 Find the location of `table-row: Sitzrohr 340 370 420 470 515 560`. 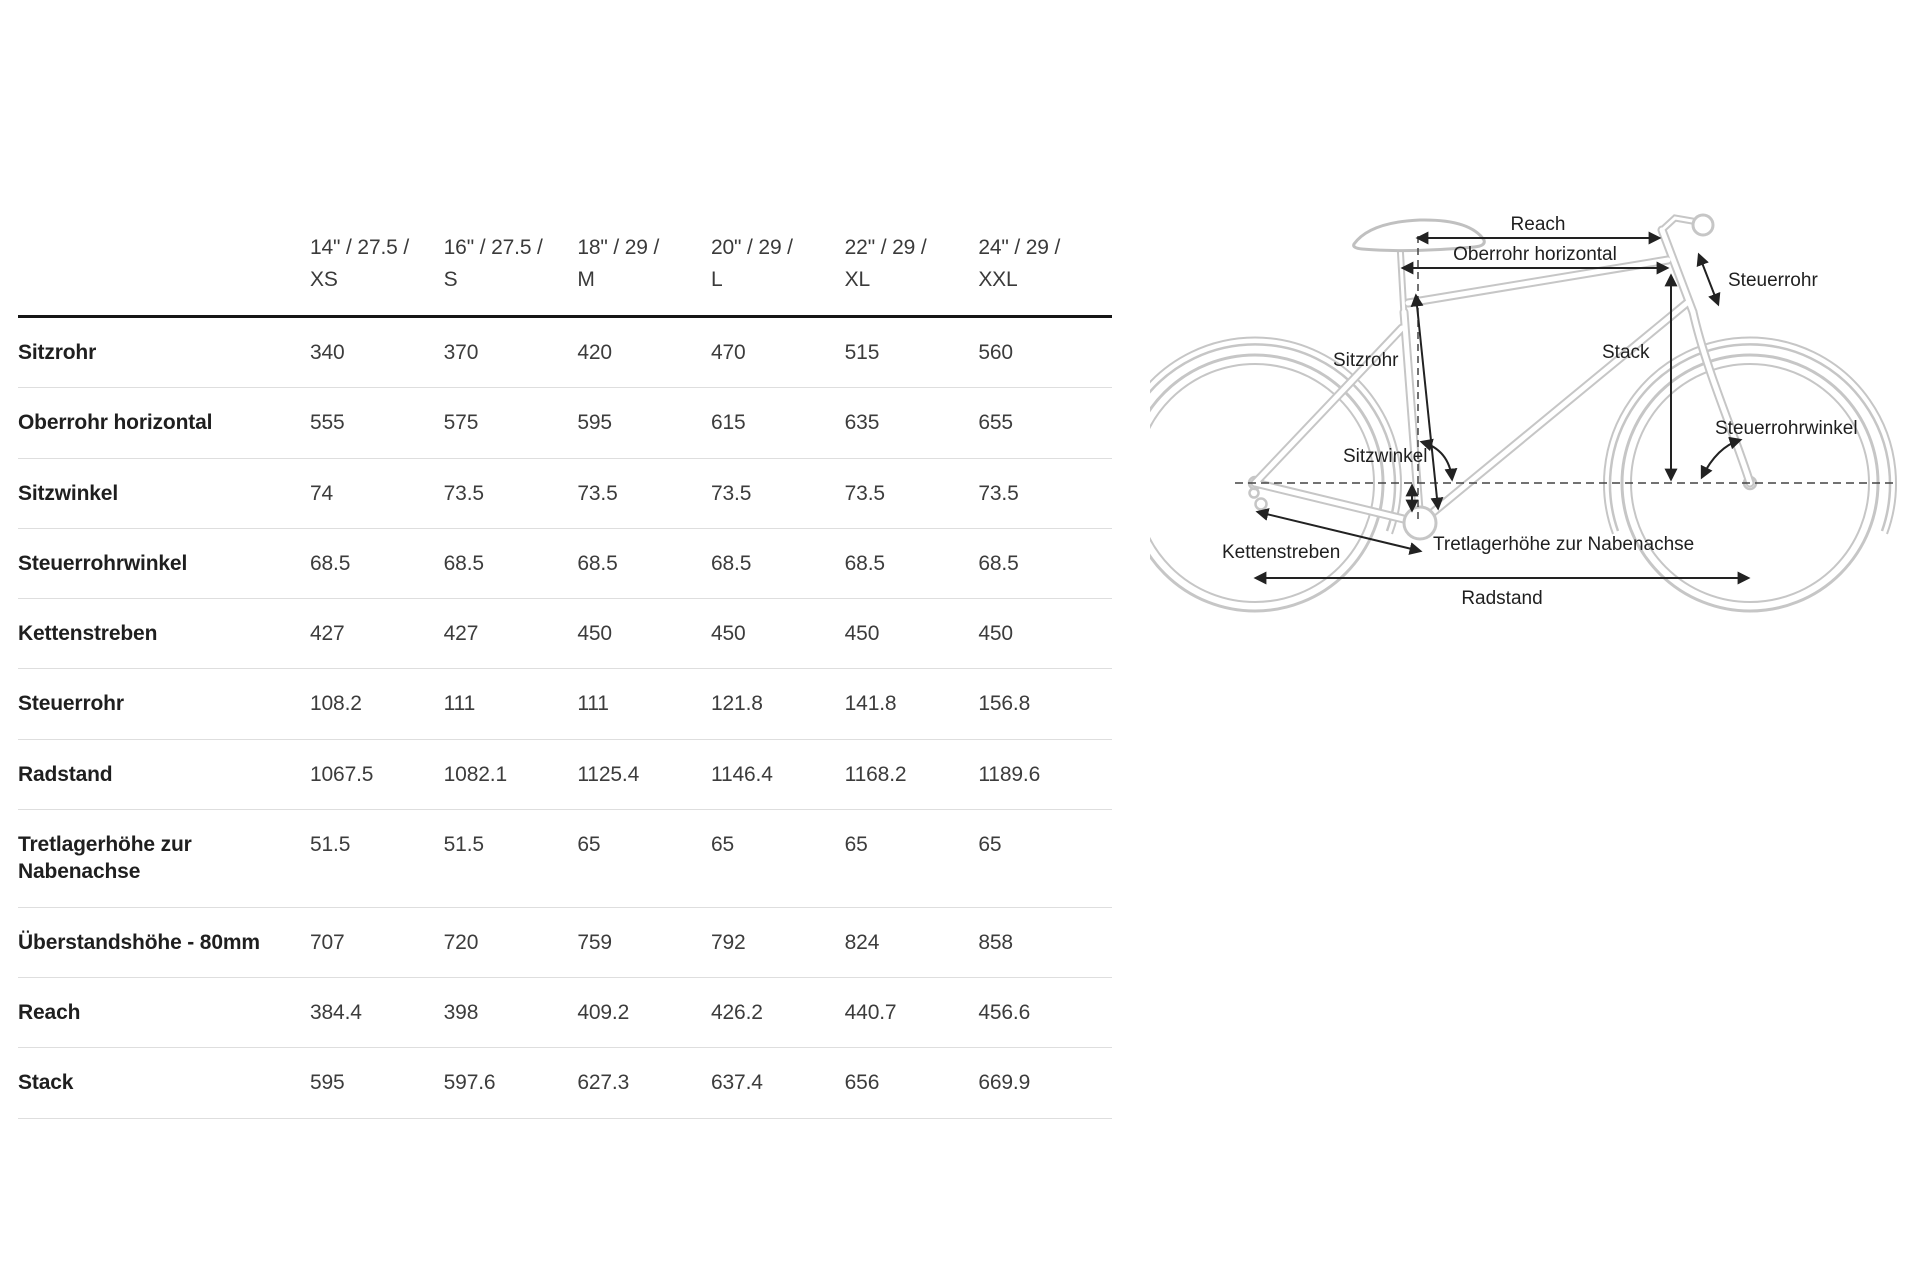

table-row: Sitzrohr 340 370 420 470 515 560 is located at coordinates (565, 353).